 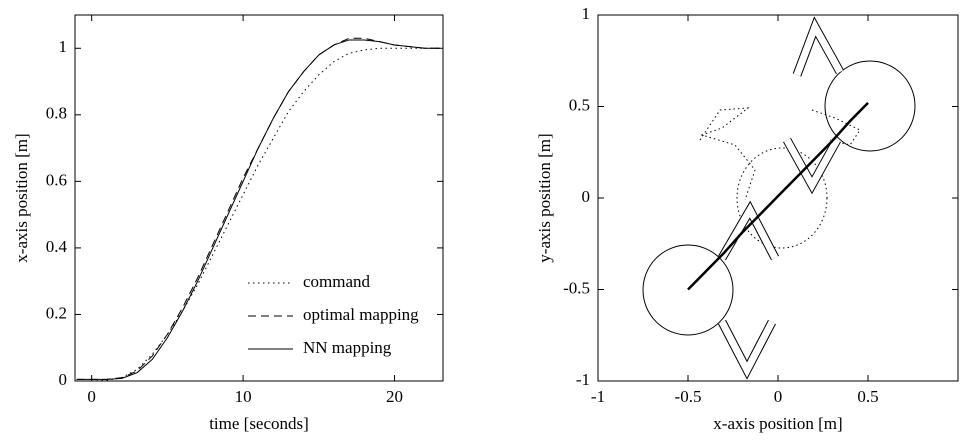 I want to click on y-axis-label: x-axis position [m], so click(x=21, y=197).